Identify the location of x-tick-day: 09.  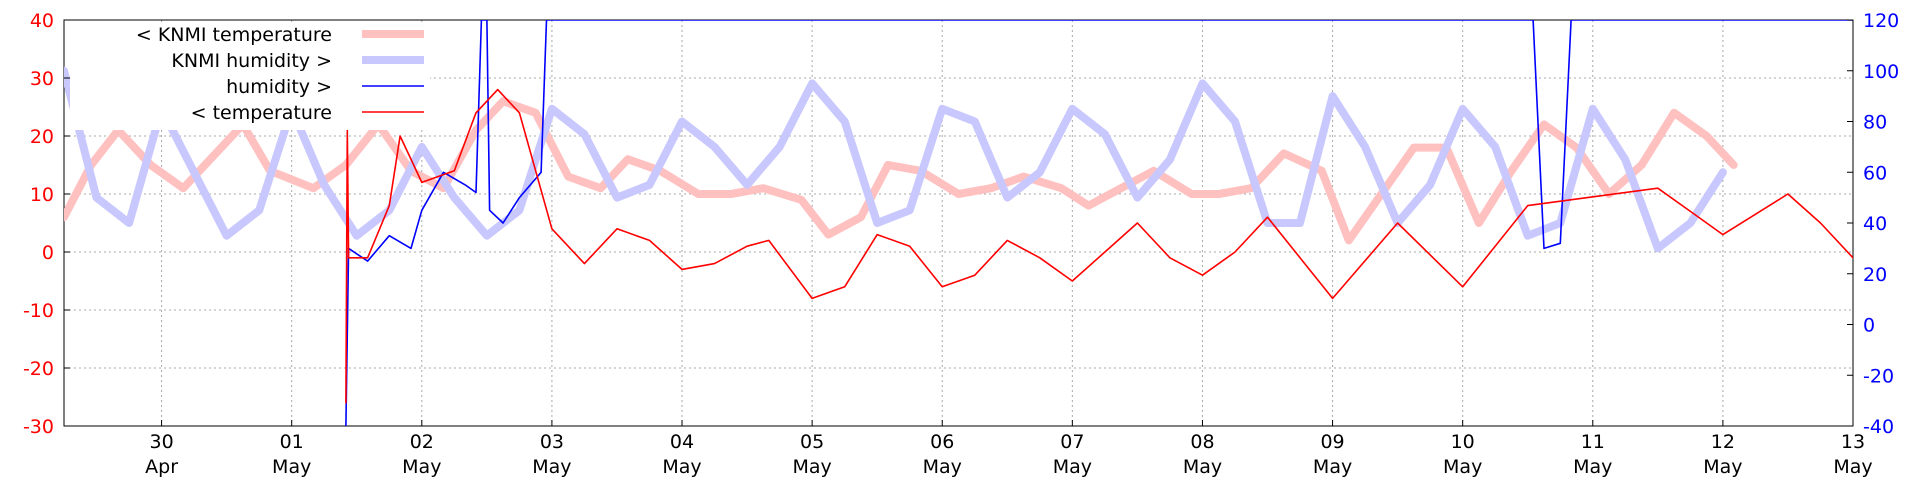
(1332, 442).